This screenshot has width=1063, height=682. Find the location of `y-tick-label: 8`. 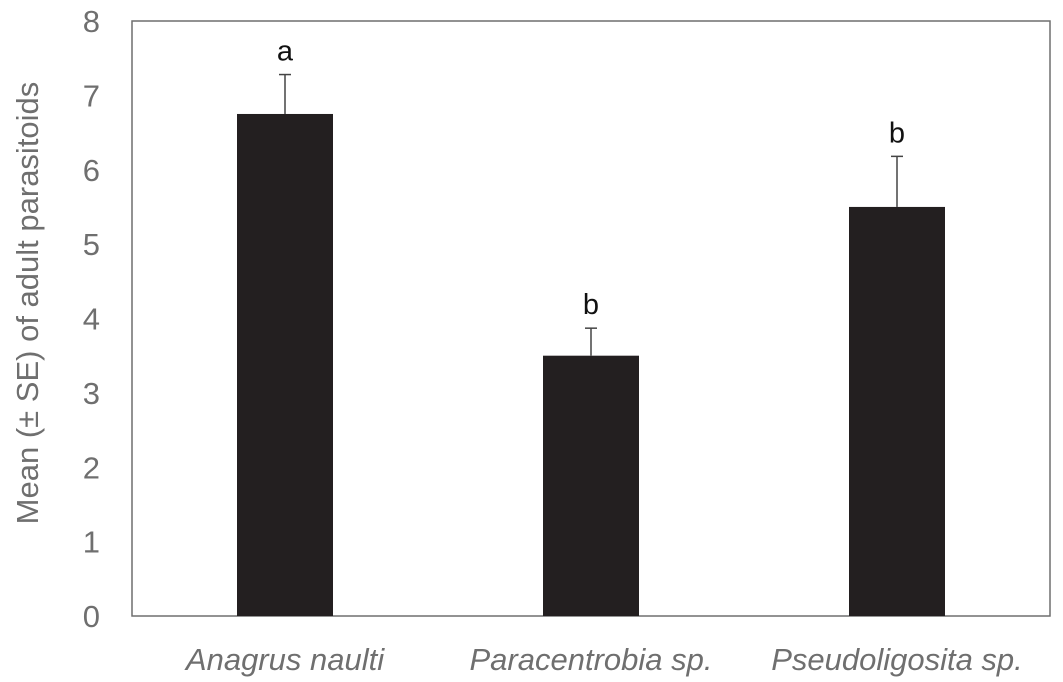

y-tick-label: 8 is located at coordinates (91, 21).